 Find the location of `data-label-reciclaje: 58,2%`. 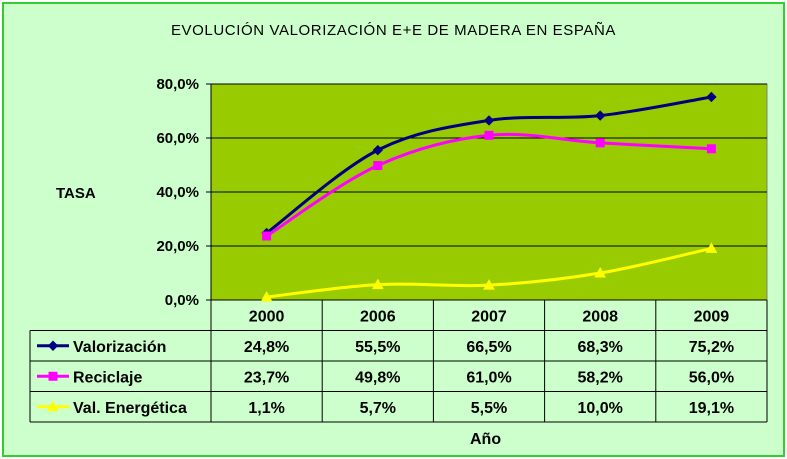

data-label-reciclaje: 58,2% is located at coordinates (600, 377).